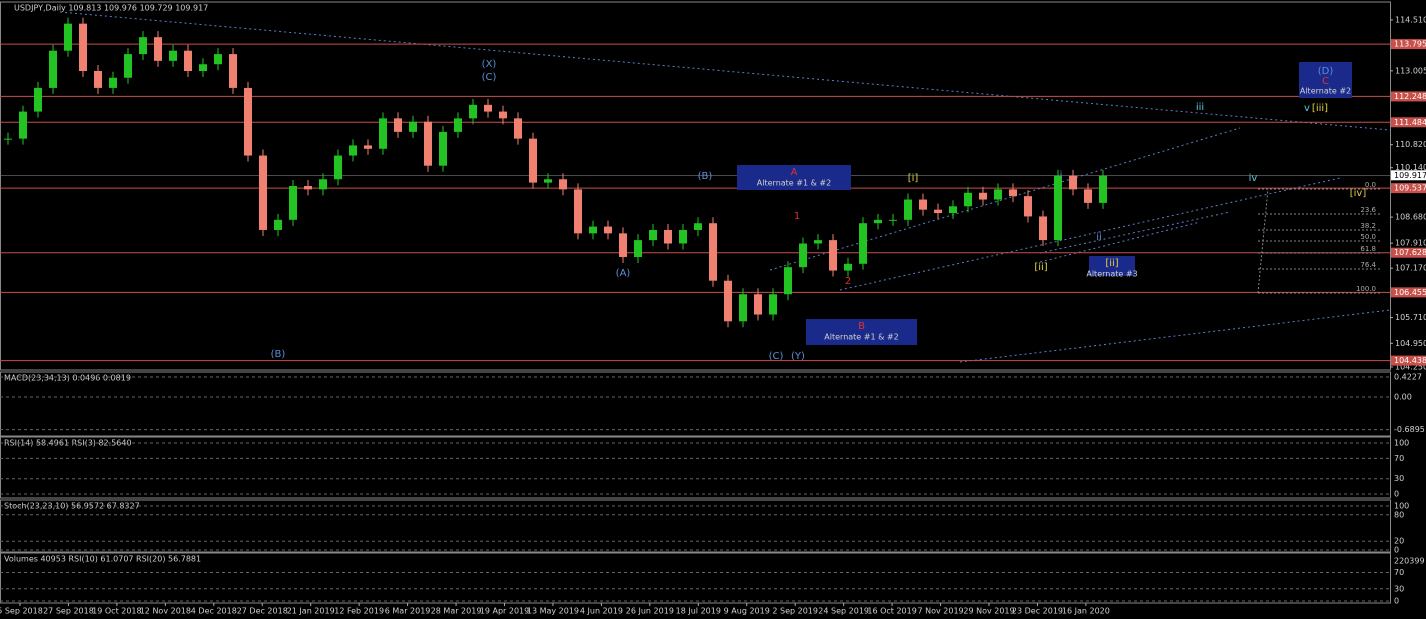 This screenshot has width=1426, height=619. I want to click on indicator-top-label: 220399, so click(1409, 561).